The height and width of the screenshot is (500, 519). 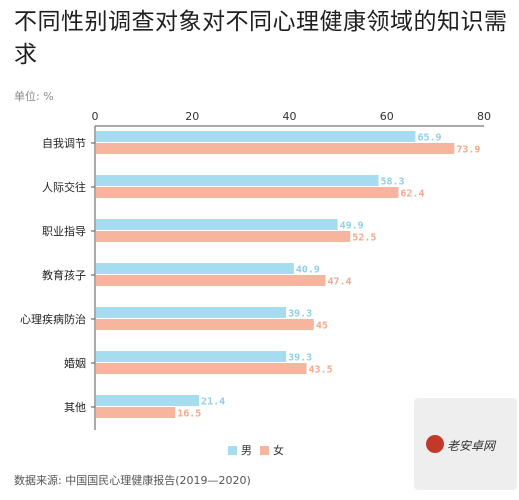 I want to click on category-label: 婚姻, so click(x=75, y=363).